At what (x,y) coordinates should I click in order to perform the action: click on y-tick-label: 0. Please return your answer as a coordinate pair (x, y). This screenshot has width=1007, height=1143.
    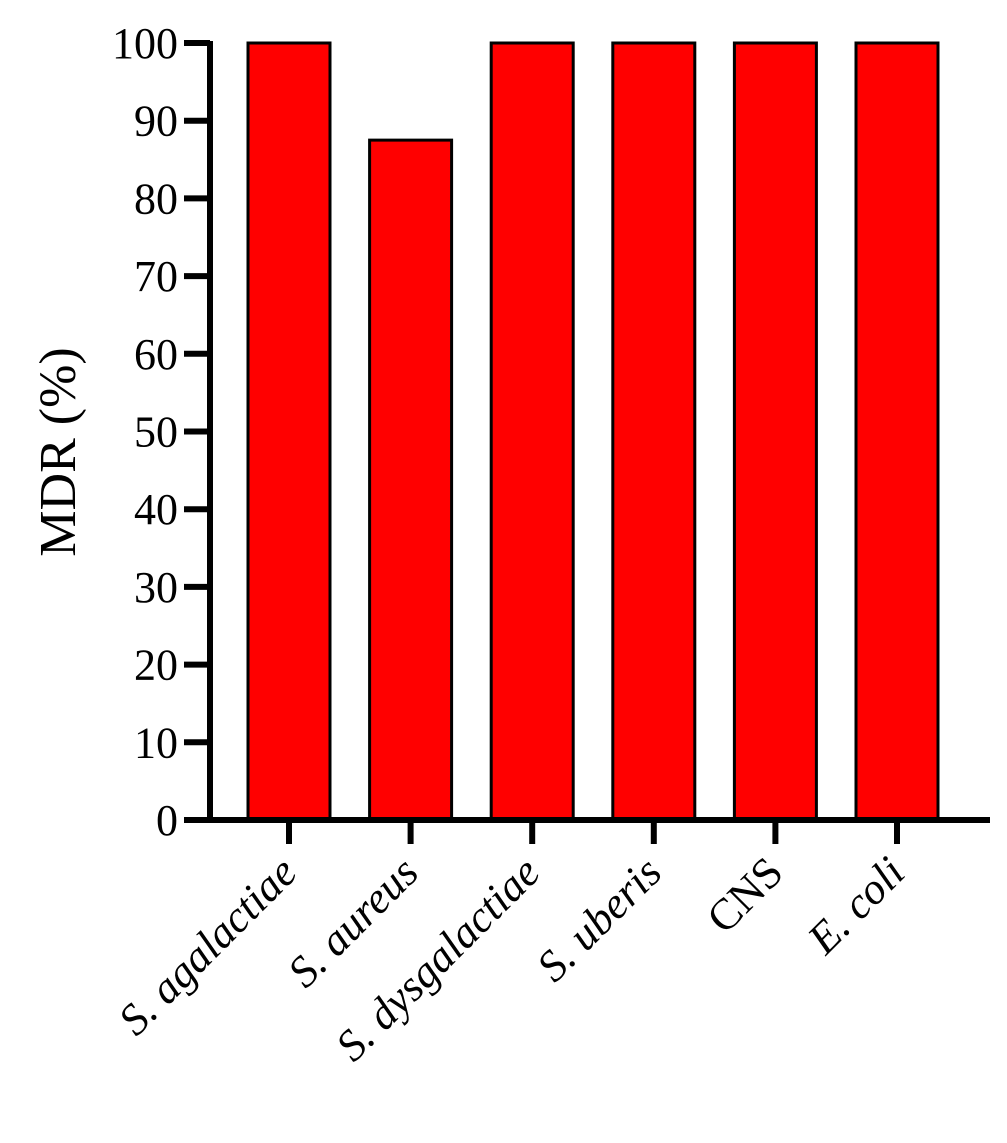
    Looking at the image, I should click on (167, 820).